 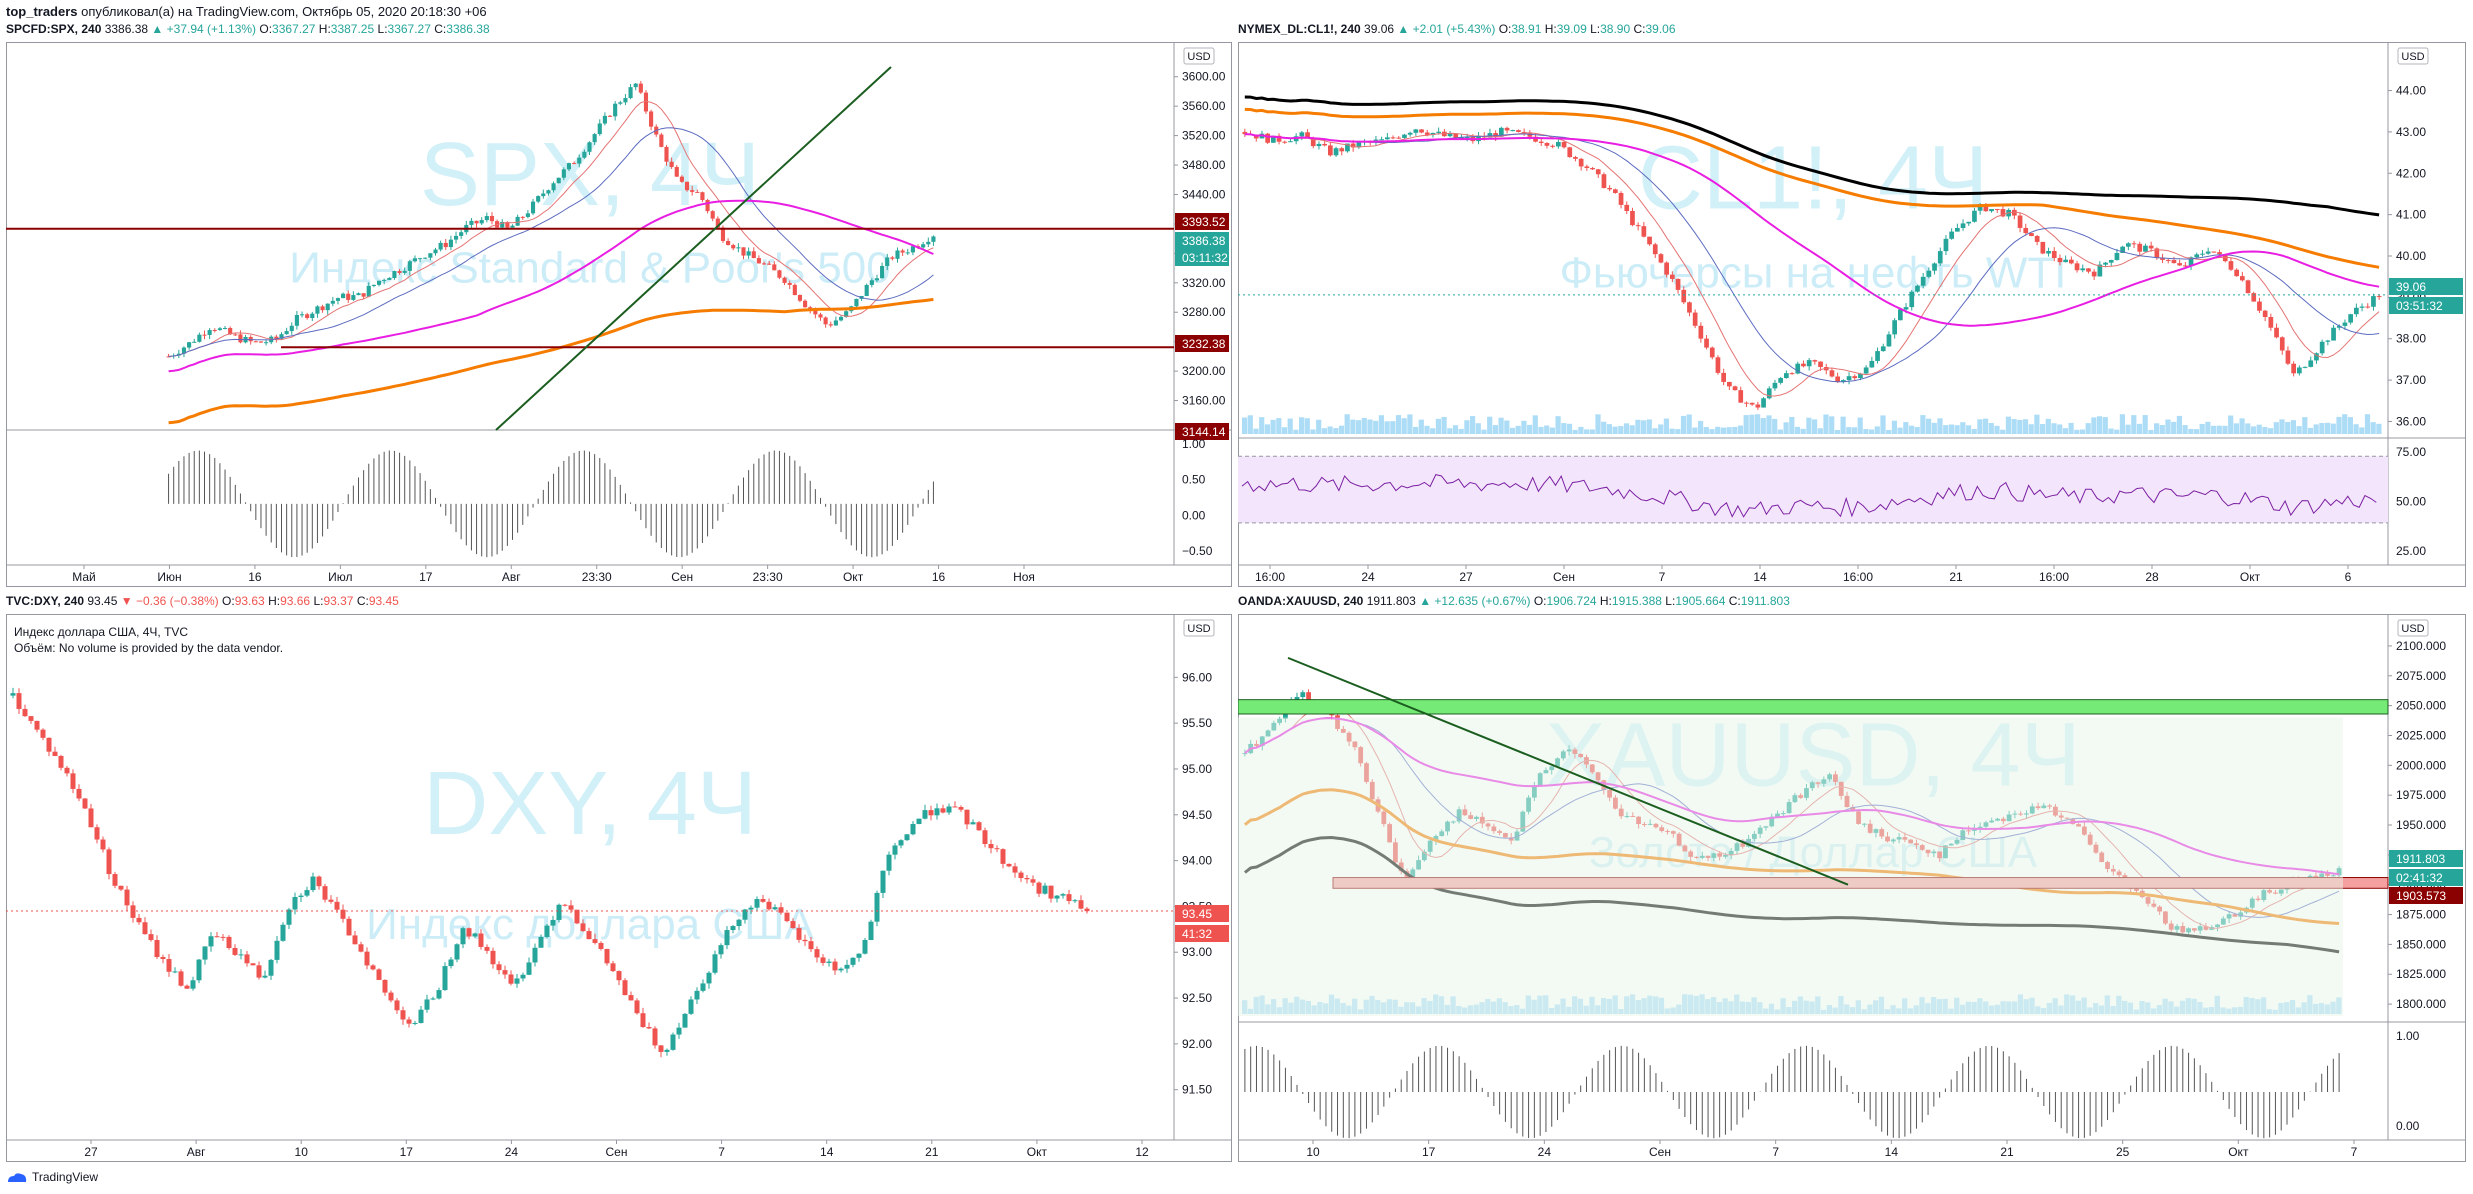 What do you see at coordinates (2411, 551) in the screenshot?
I see `osc-tick-label: 25.00` at bounding box center [2411, 551].